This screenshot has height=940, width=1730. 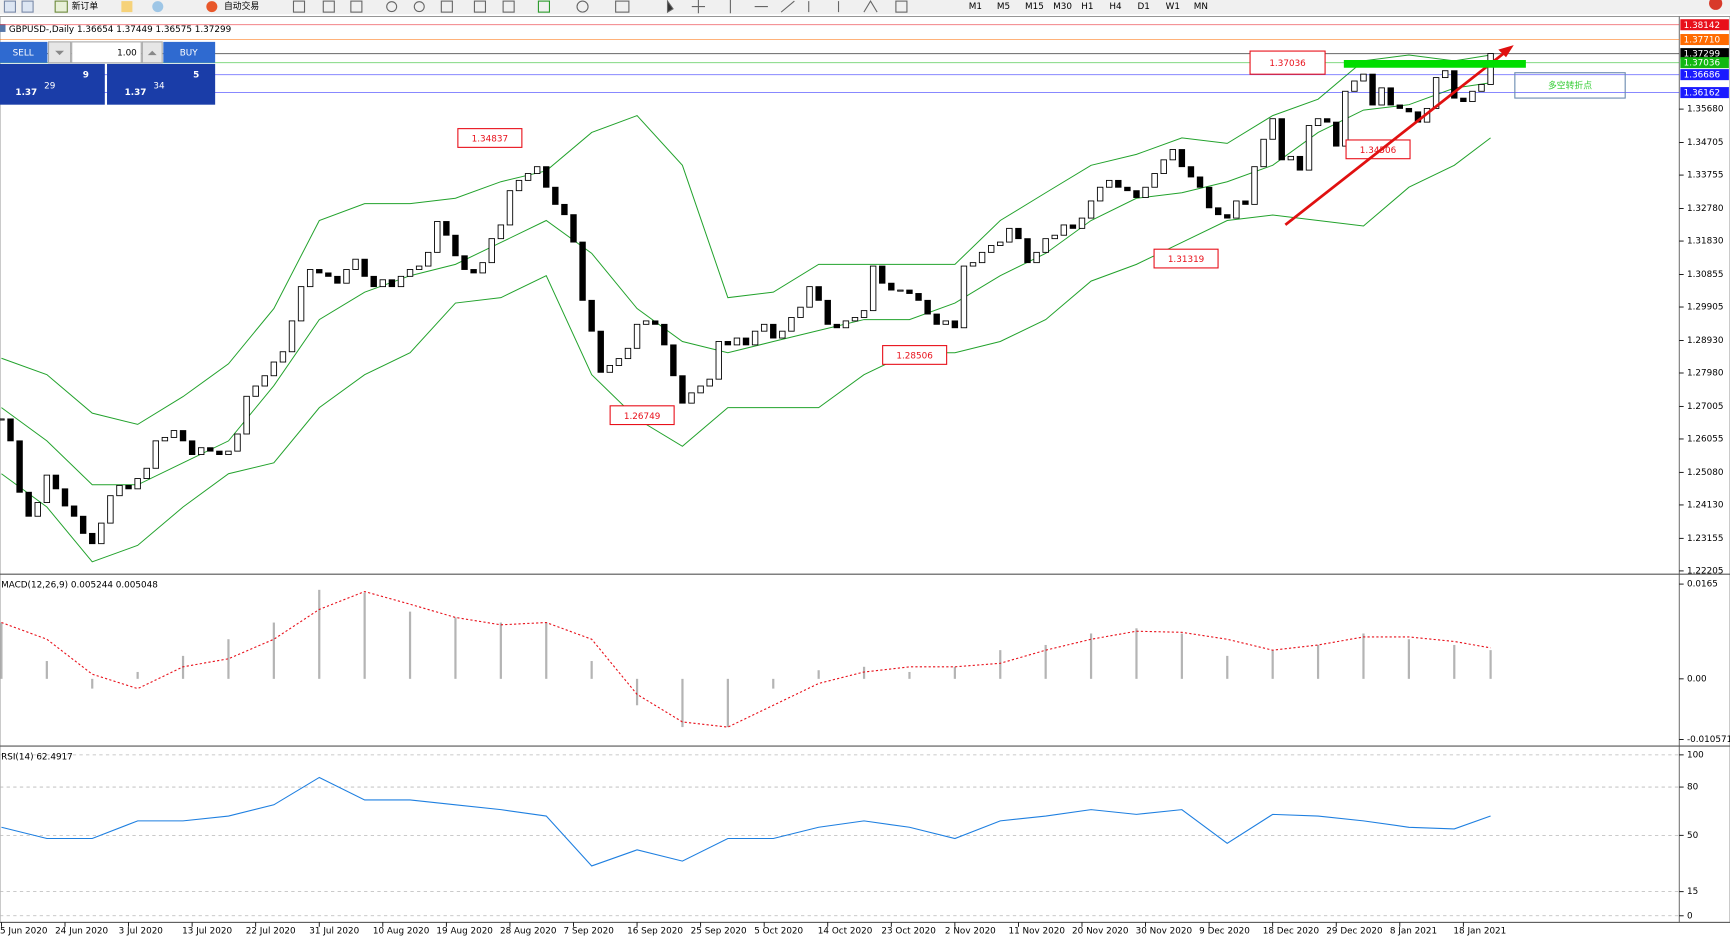 What do you see at coordinates (1087, 7) in the screenshot?
I see `timeframe-button: H1` at bounding box center [1087, 7].